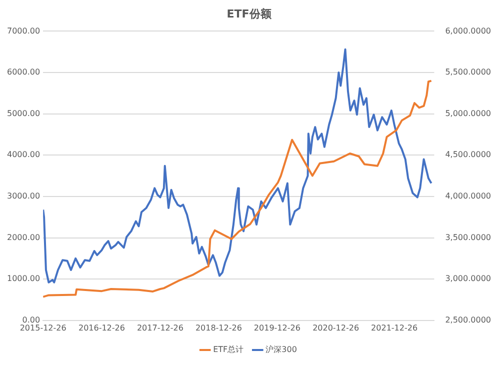 The width and height of the screenshot is (500, 366). I want to click on y-tick-label: 1000.00, so click(23, 279).